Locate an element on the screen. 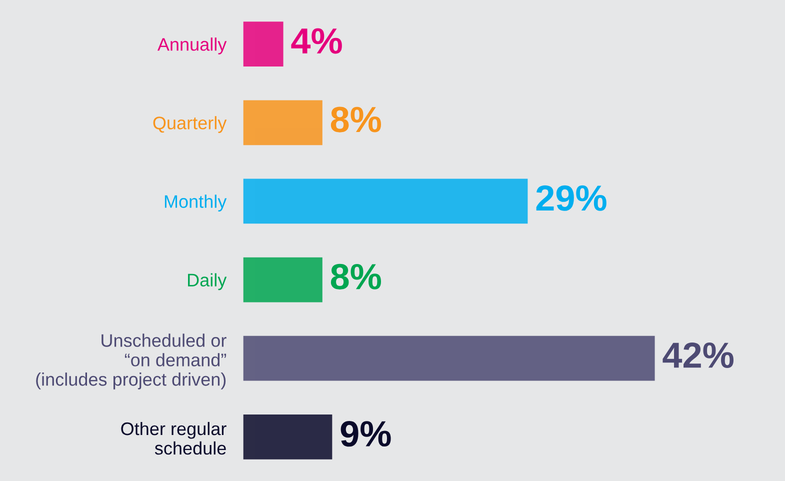 This screenshot has width=785, height=481. data-label: 29% is located at coordinates (571, 198).